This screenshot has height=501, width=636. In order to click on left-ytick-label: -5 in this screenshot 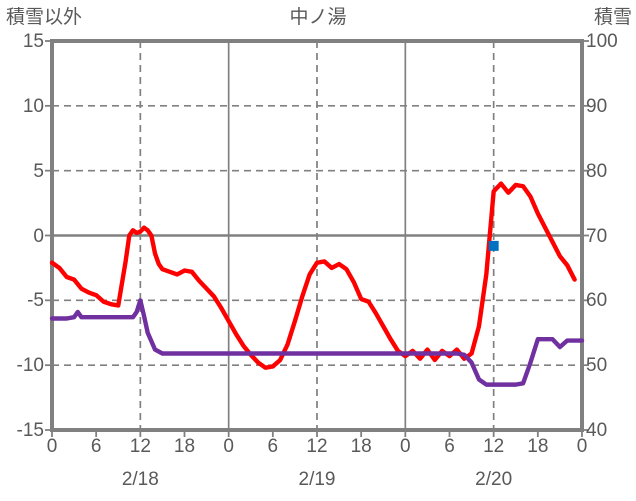, I will do `click(35, 301)`.